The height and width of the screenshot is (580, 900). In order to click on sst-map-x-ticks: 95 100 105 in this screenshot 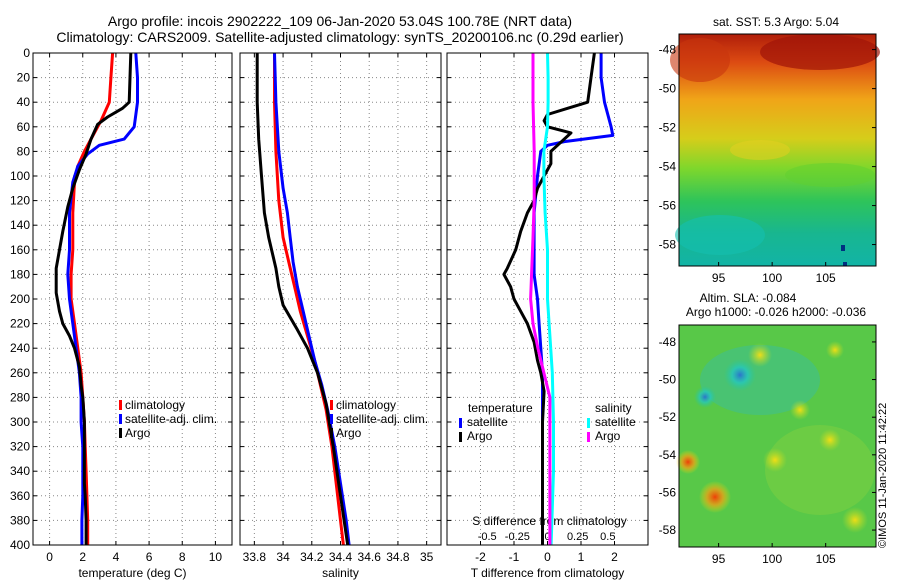, I will do `click(774, 273)`.